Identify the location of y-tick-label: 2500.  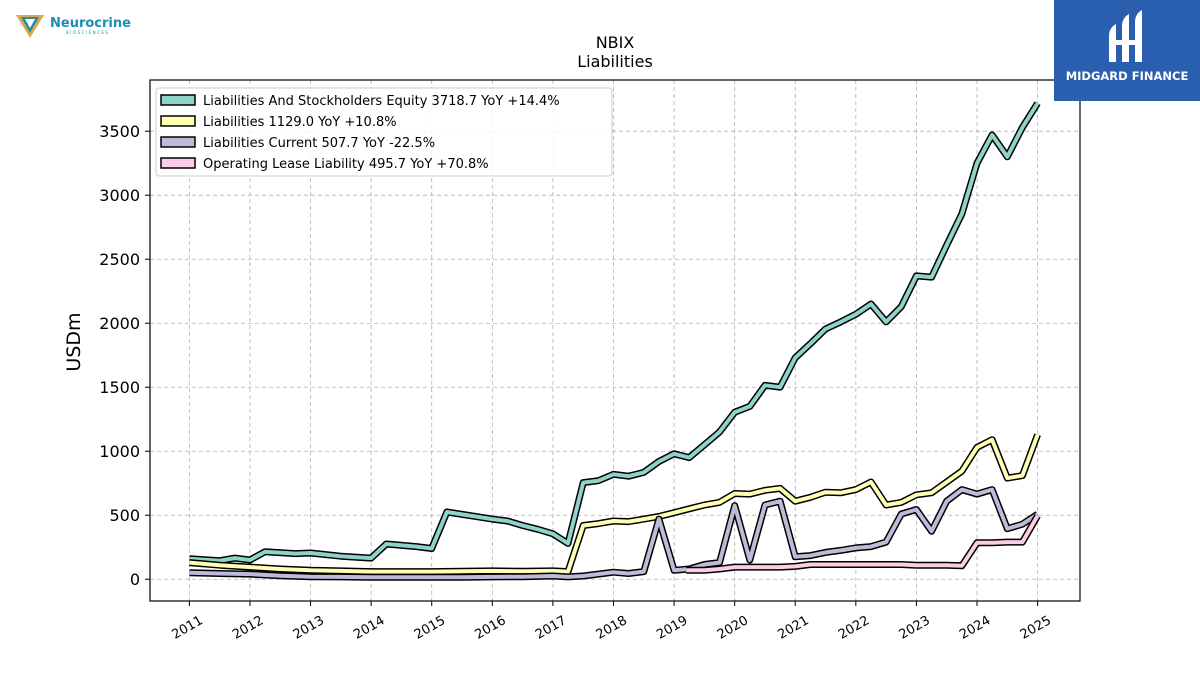
(119, 259).